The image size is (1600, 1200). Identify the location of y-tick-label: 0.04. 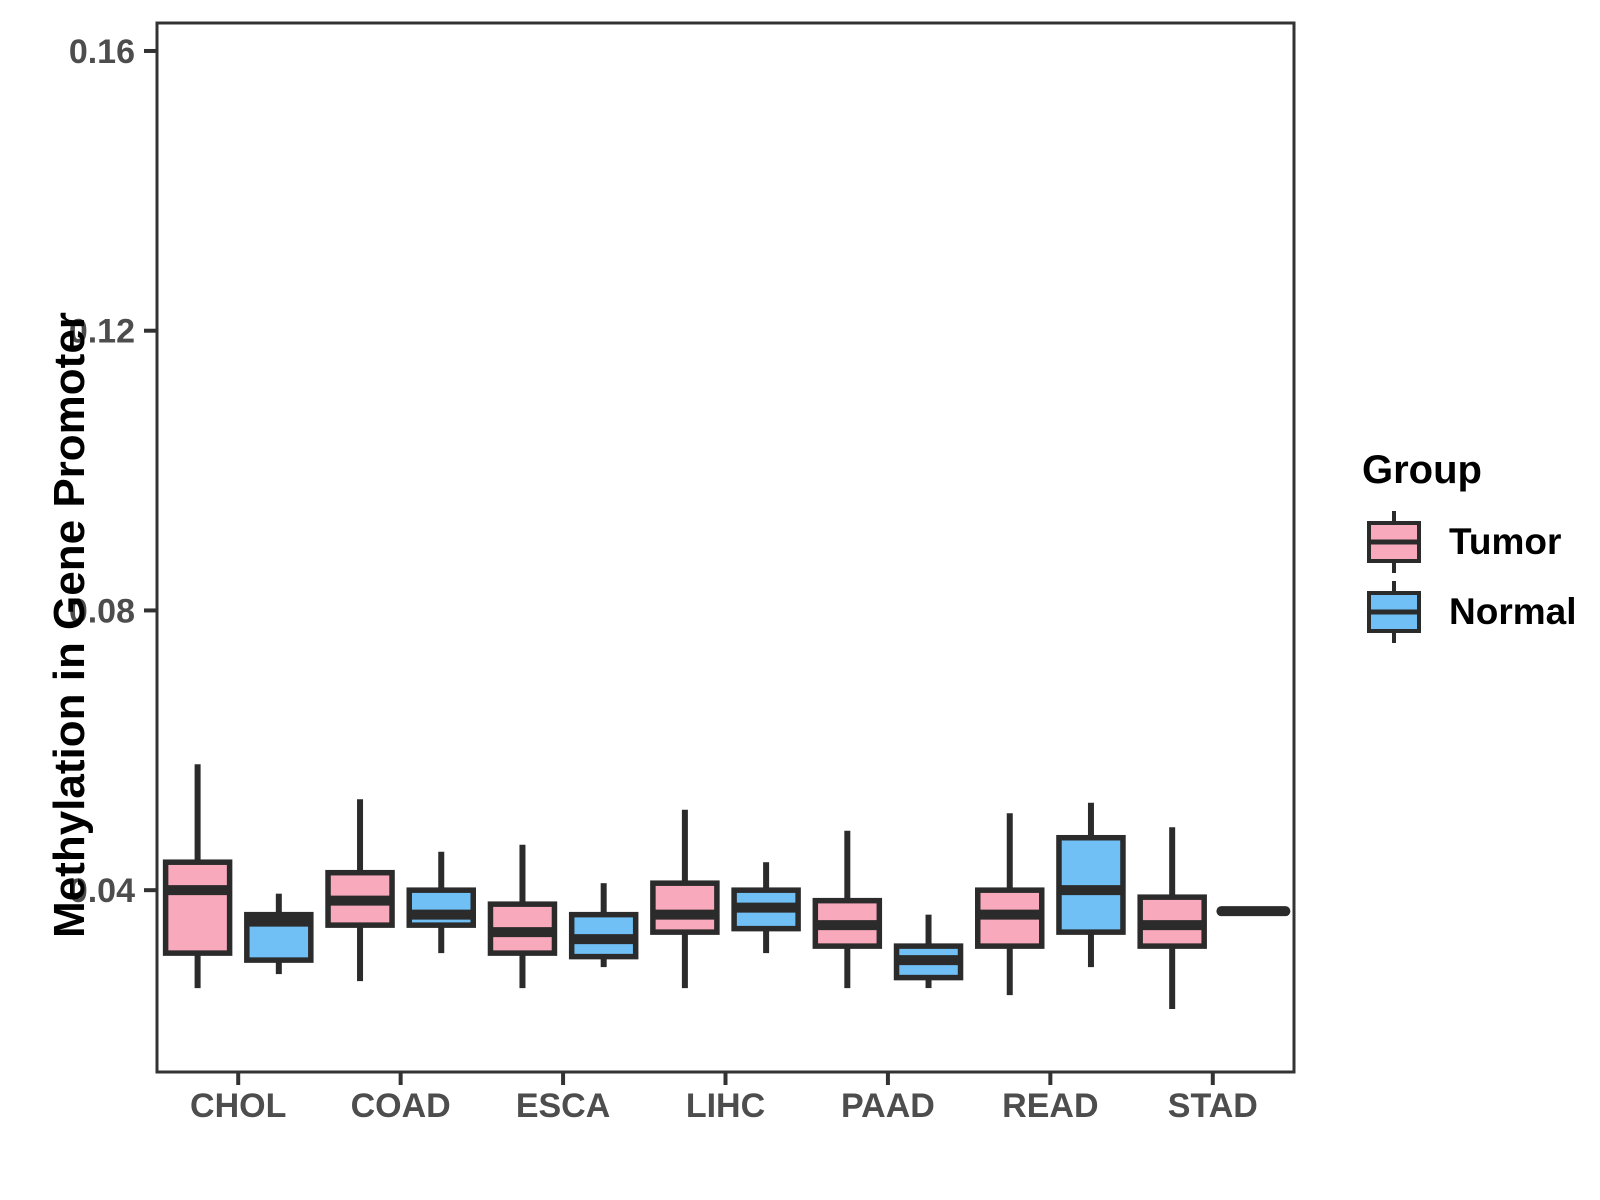
(102, 891).